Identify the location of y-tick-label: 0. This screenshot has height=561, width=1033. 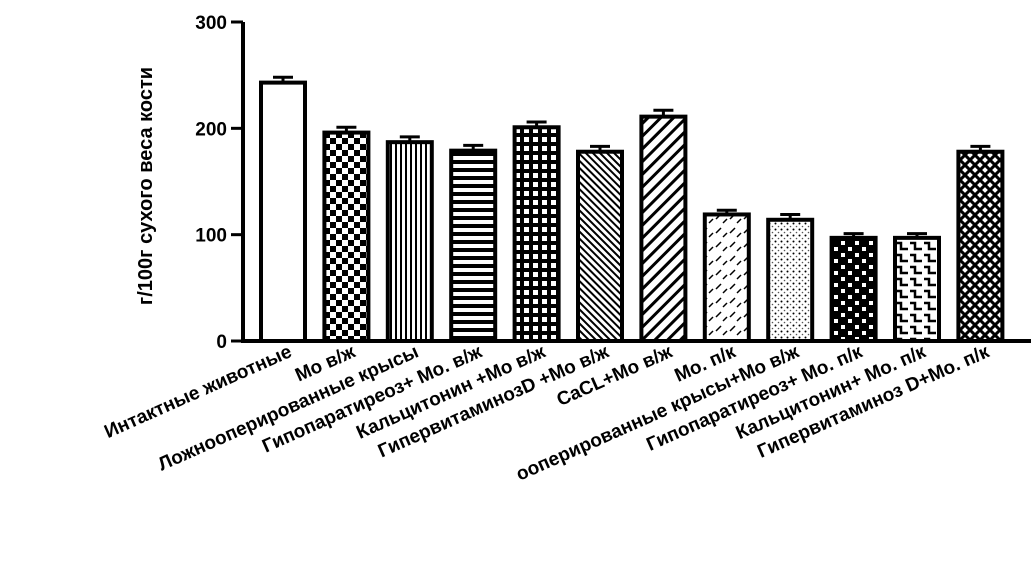
(221, 342).